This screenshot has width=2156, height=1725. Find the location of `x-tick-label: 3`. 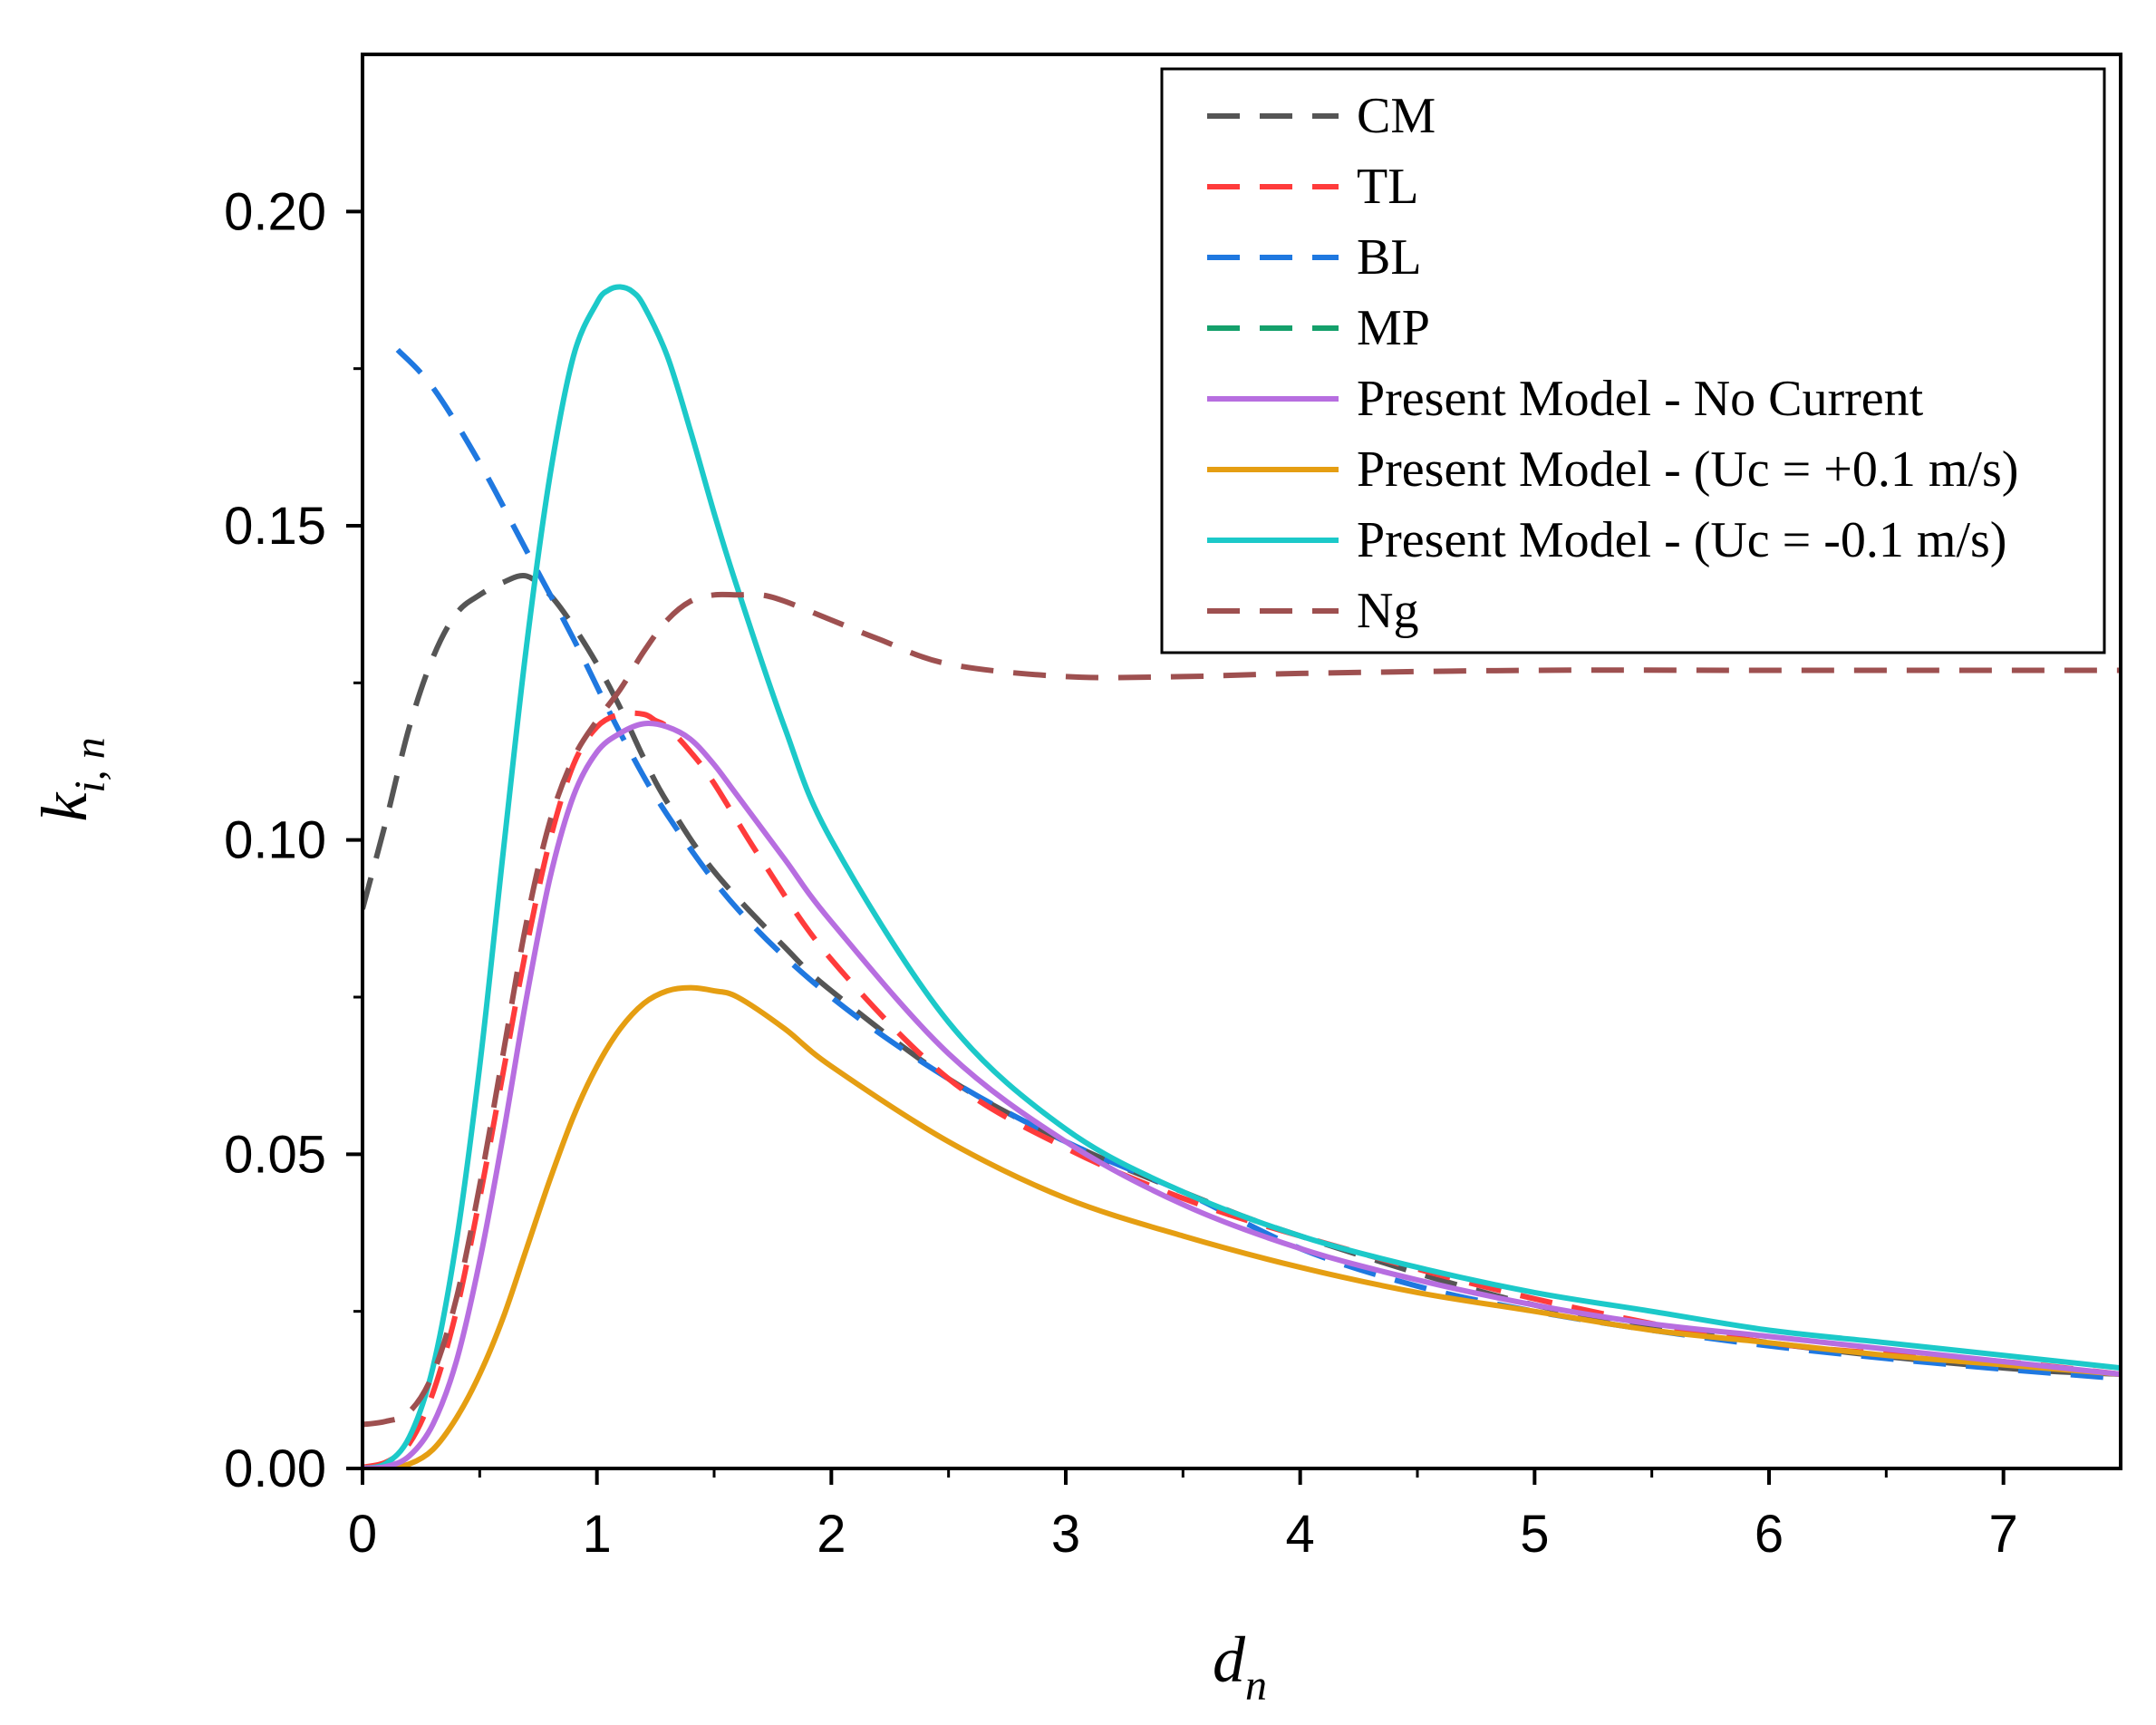

x-tick-label: 3 is located at coordinates (1065, 1535).